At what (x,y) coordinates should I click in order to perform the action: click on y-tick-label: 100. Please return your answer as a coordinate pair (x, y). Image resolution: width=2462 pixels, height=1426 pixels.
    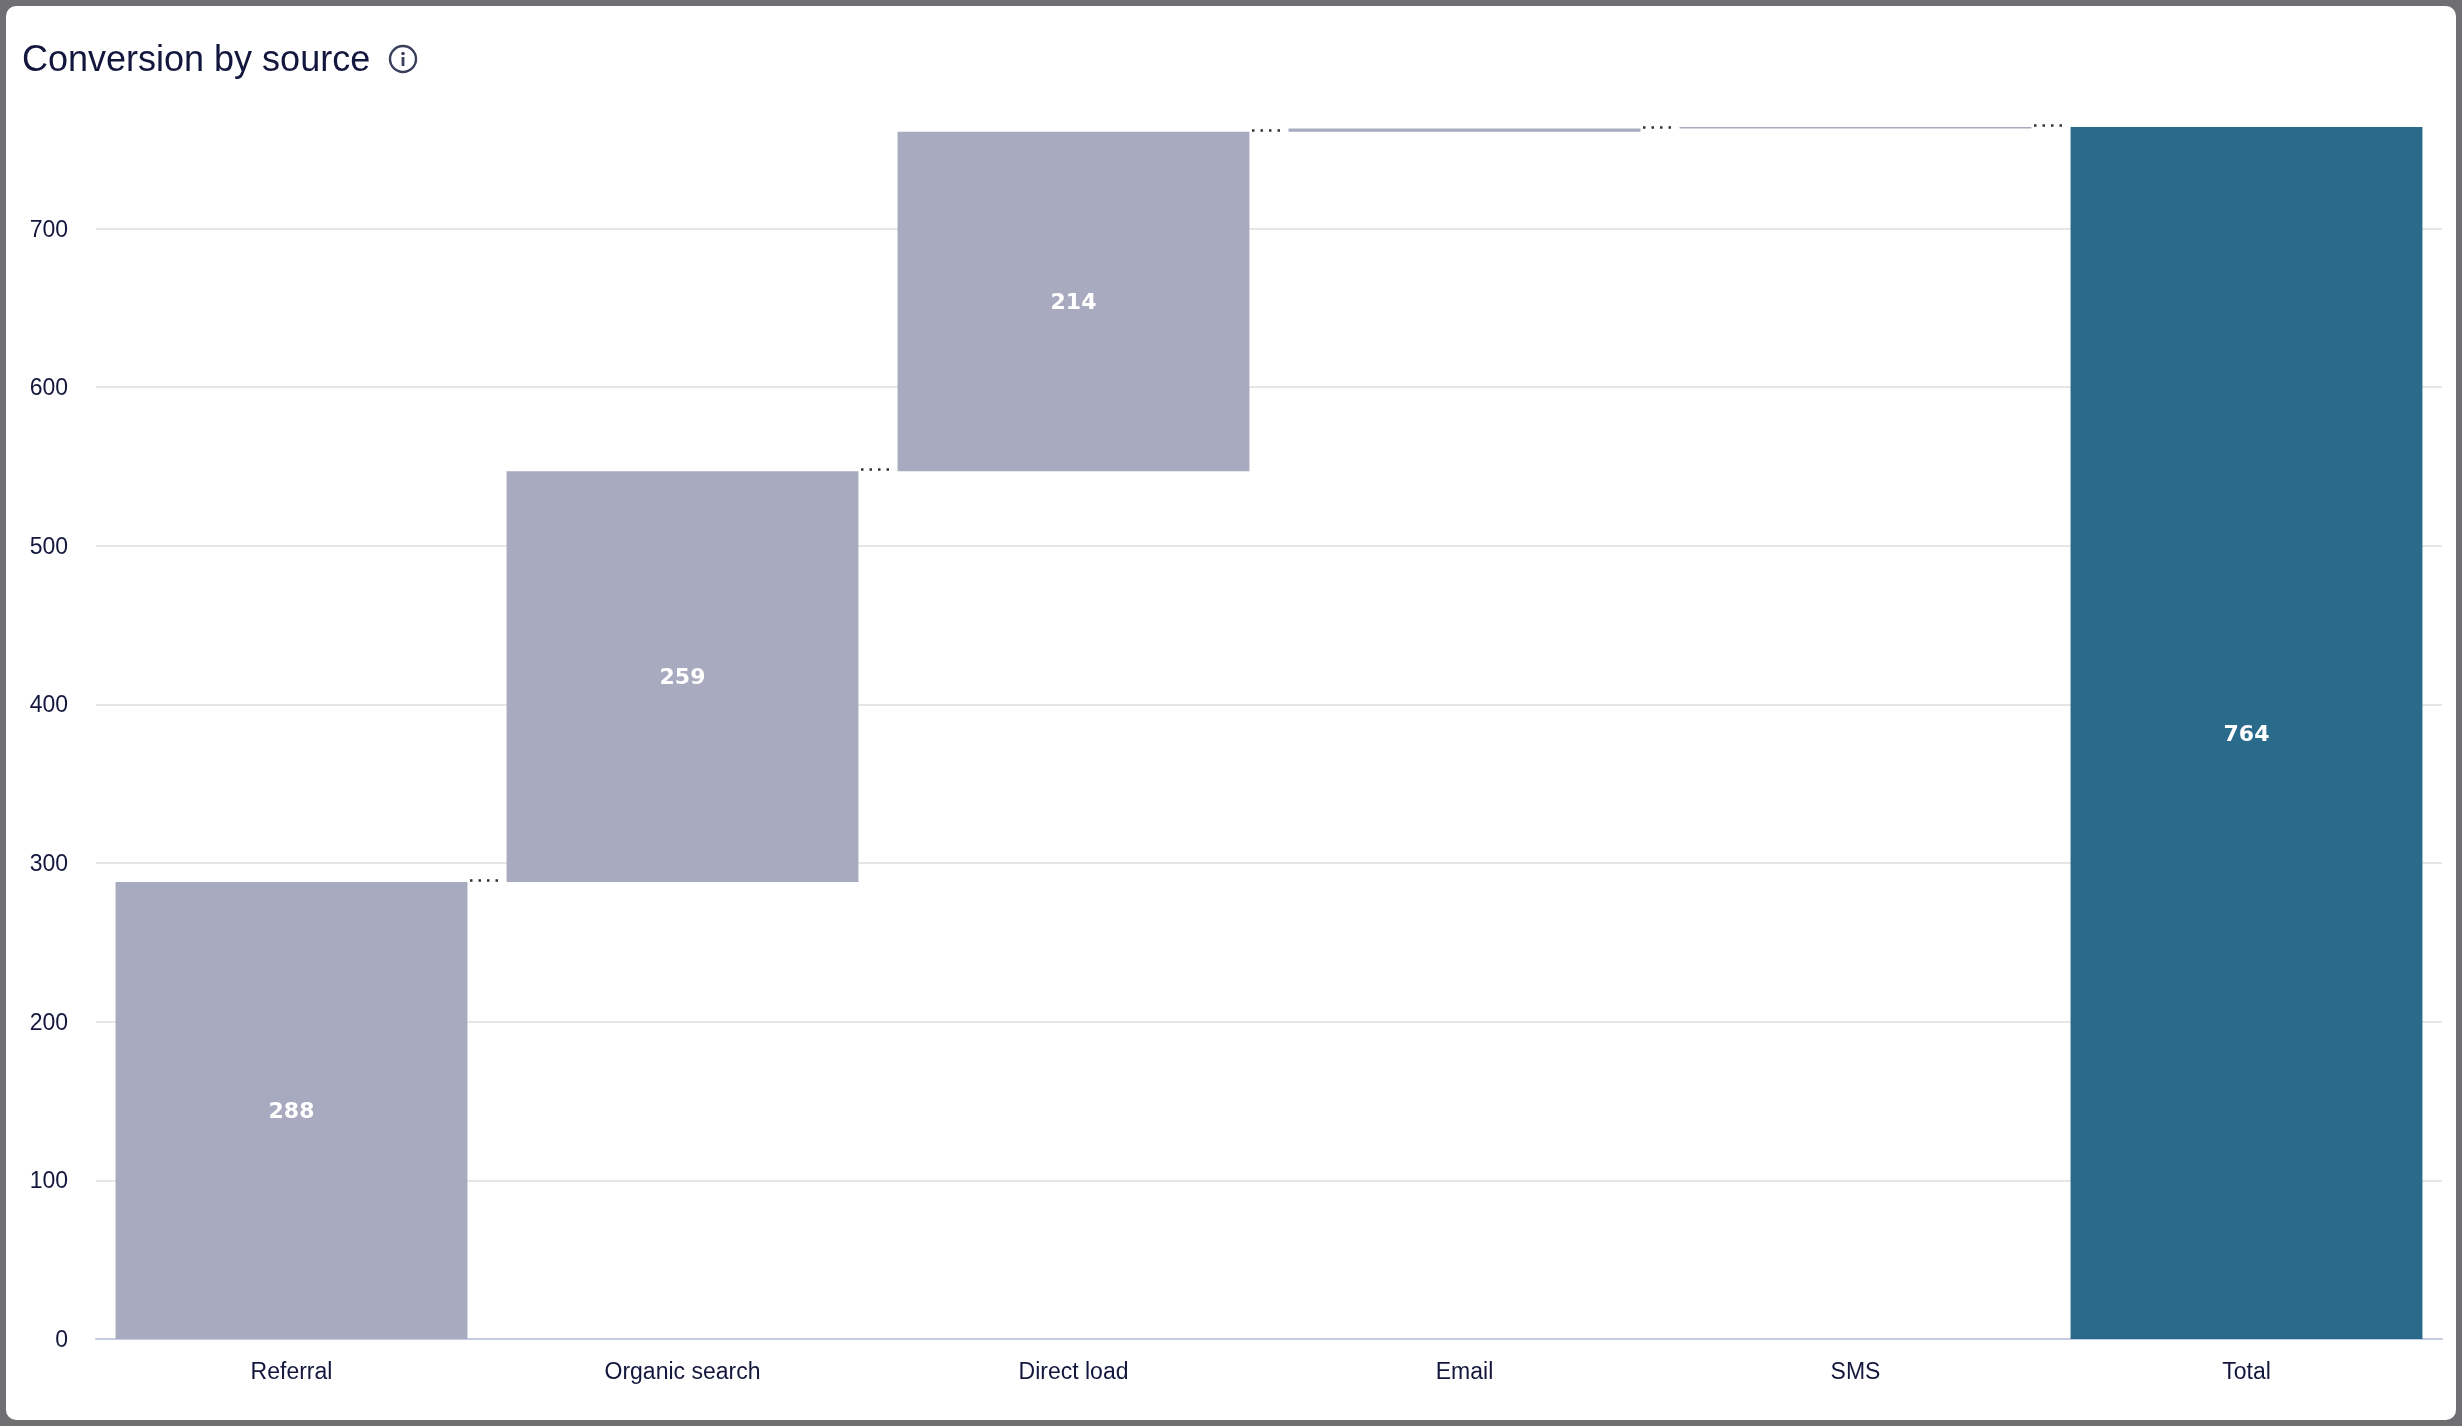
    Looking at the image, I should click on (48, 1180).